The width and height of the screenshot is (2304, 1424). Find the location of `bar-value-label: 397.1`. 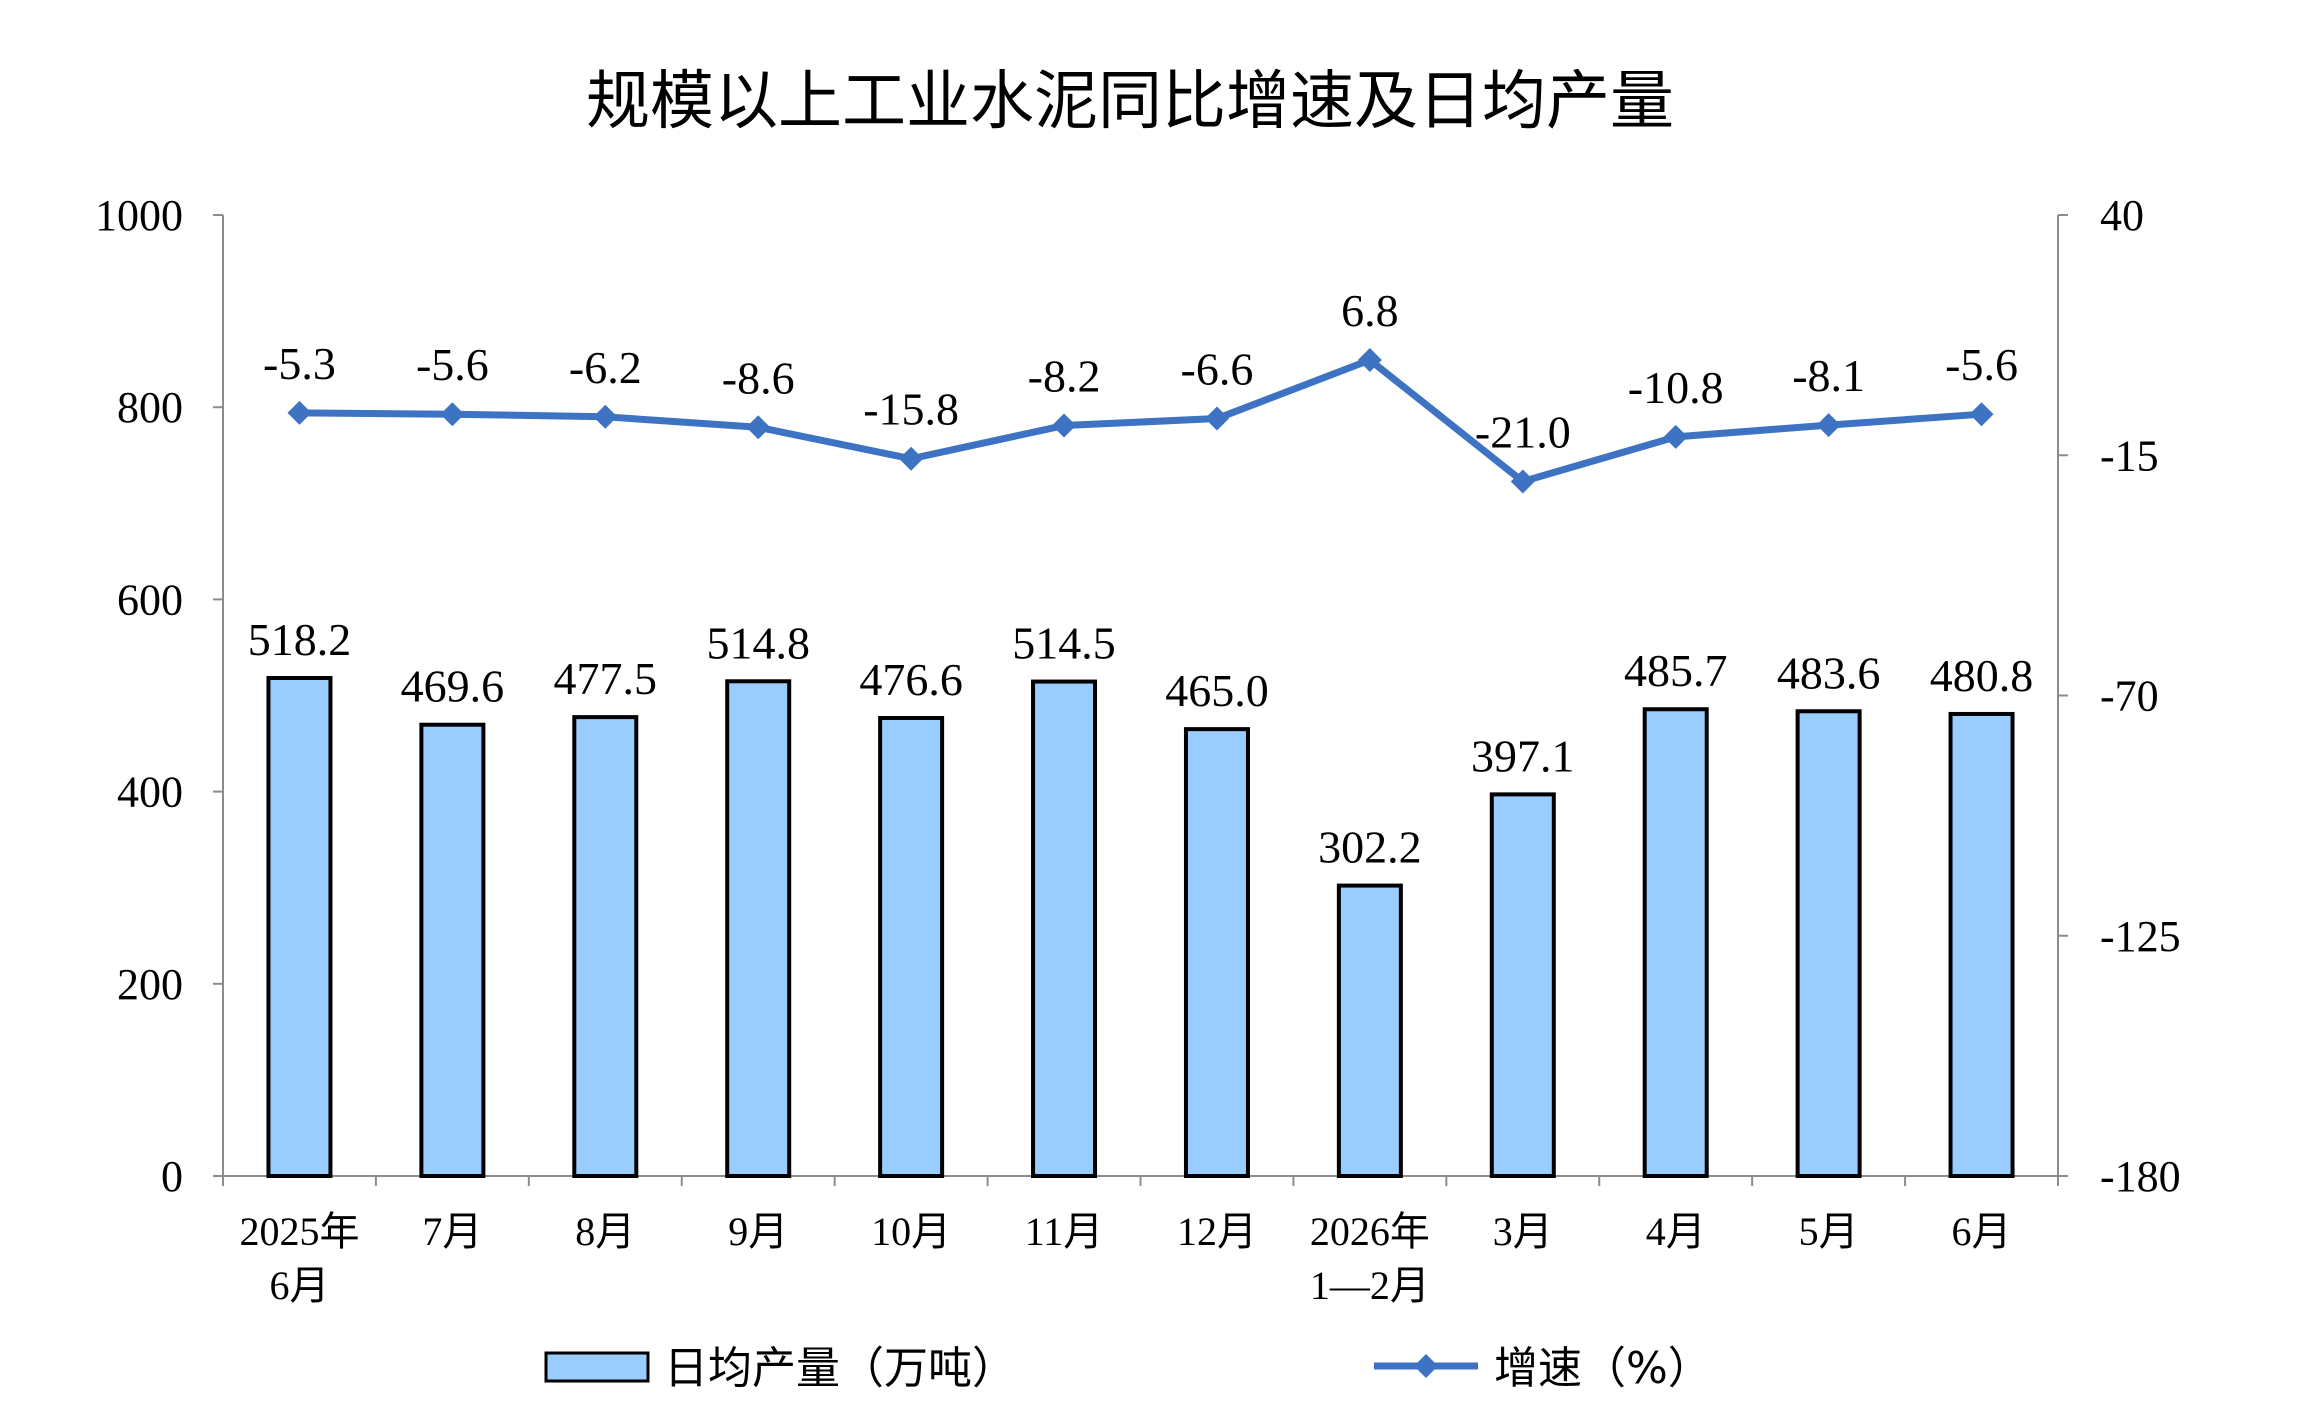

bar-value-label: 397.1 is located at coordinates (1523, 755).